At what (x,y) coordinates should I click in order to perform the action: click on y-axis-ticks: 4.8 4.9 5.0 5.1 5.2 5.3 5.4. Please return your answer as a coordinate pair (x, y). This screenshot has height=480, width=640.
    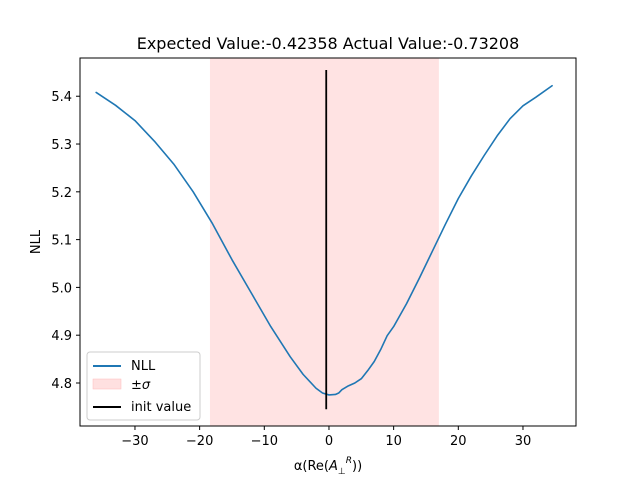
    Looking at the image, I should click on (65, 241).